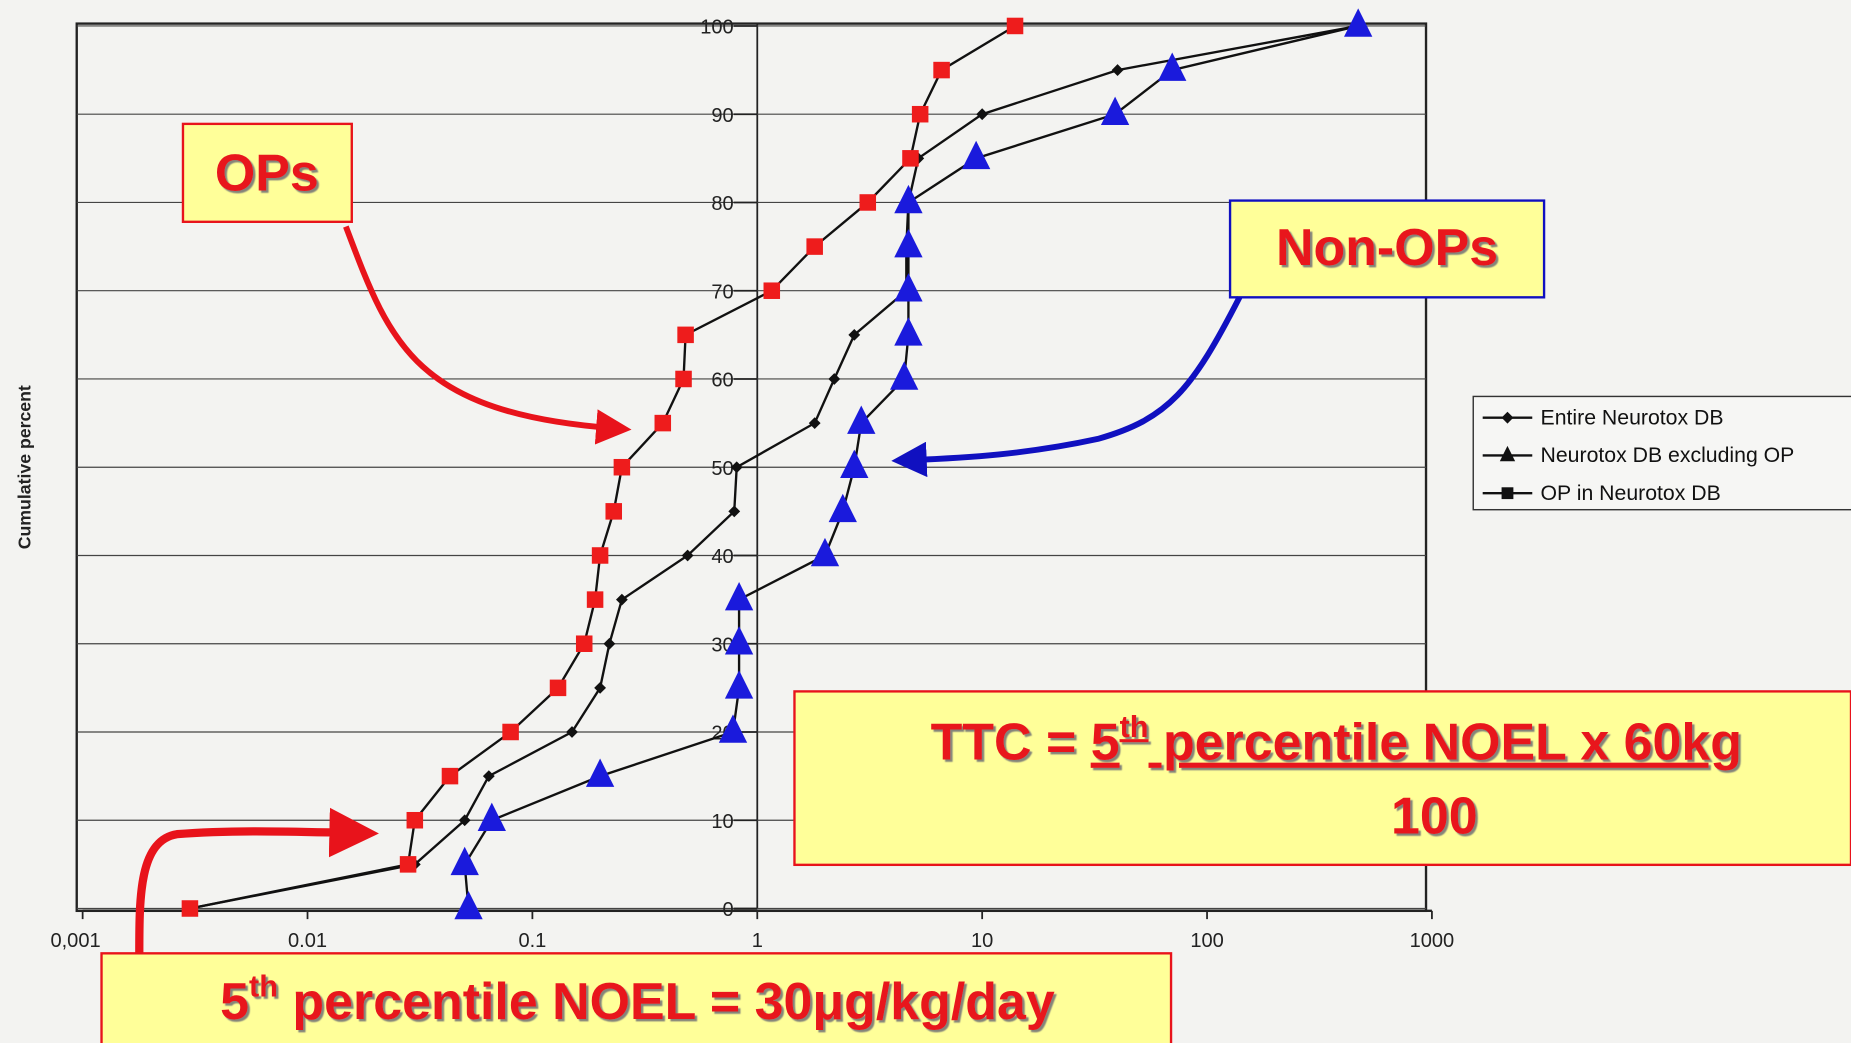 The height and width of the screenshot is (1043, 1851). I want to click on x-tick-label: 10, so click(982, 941).